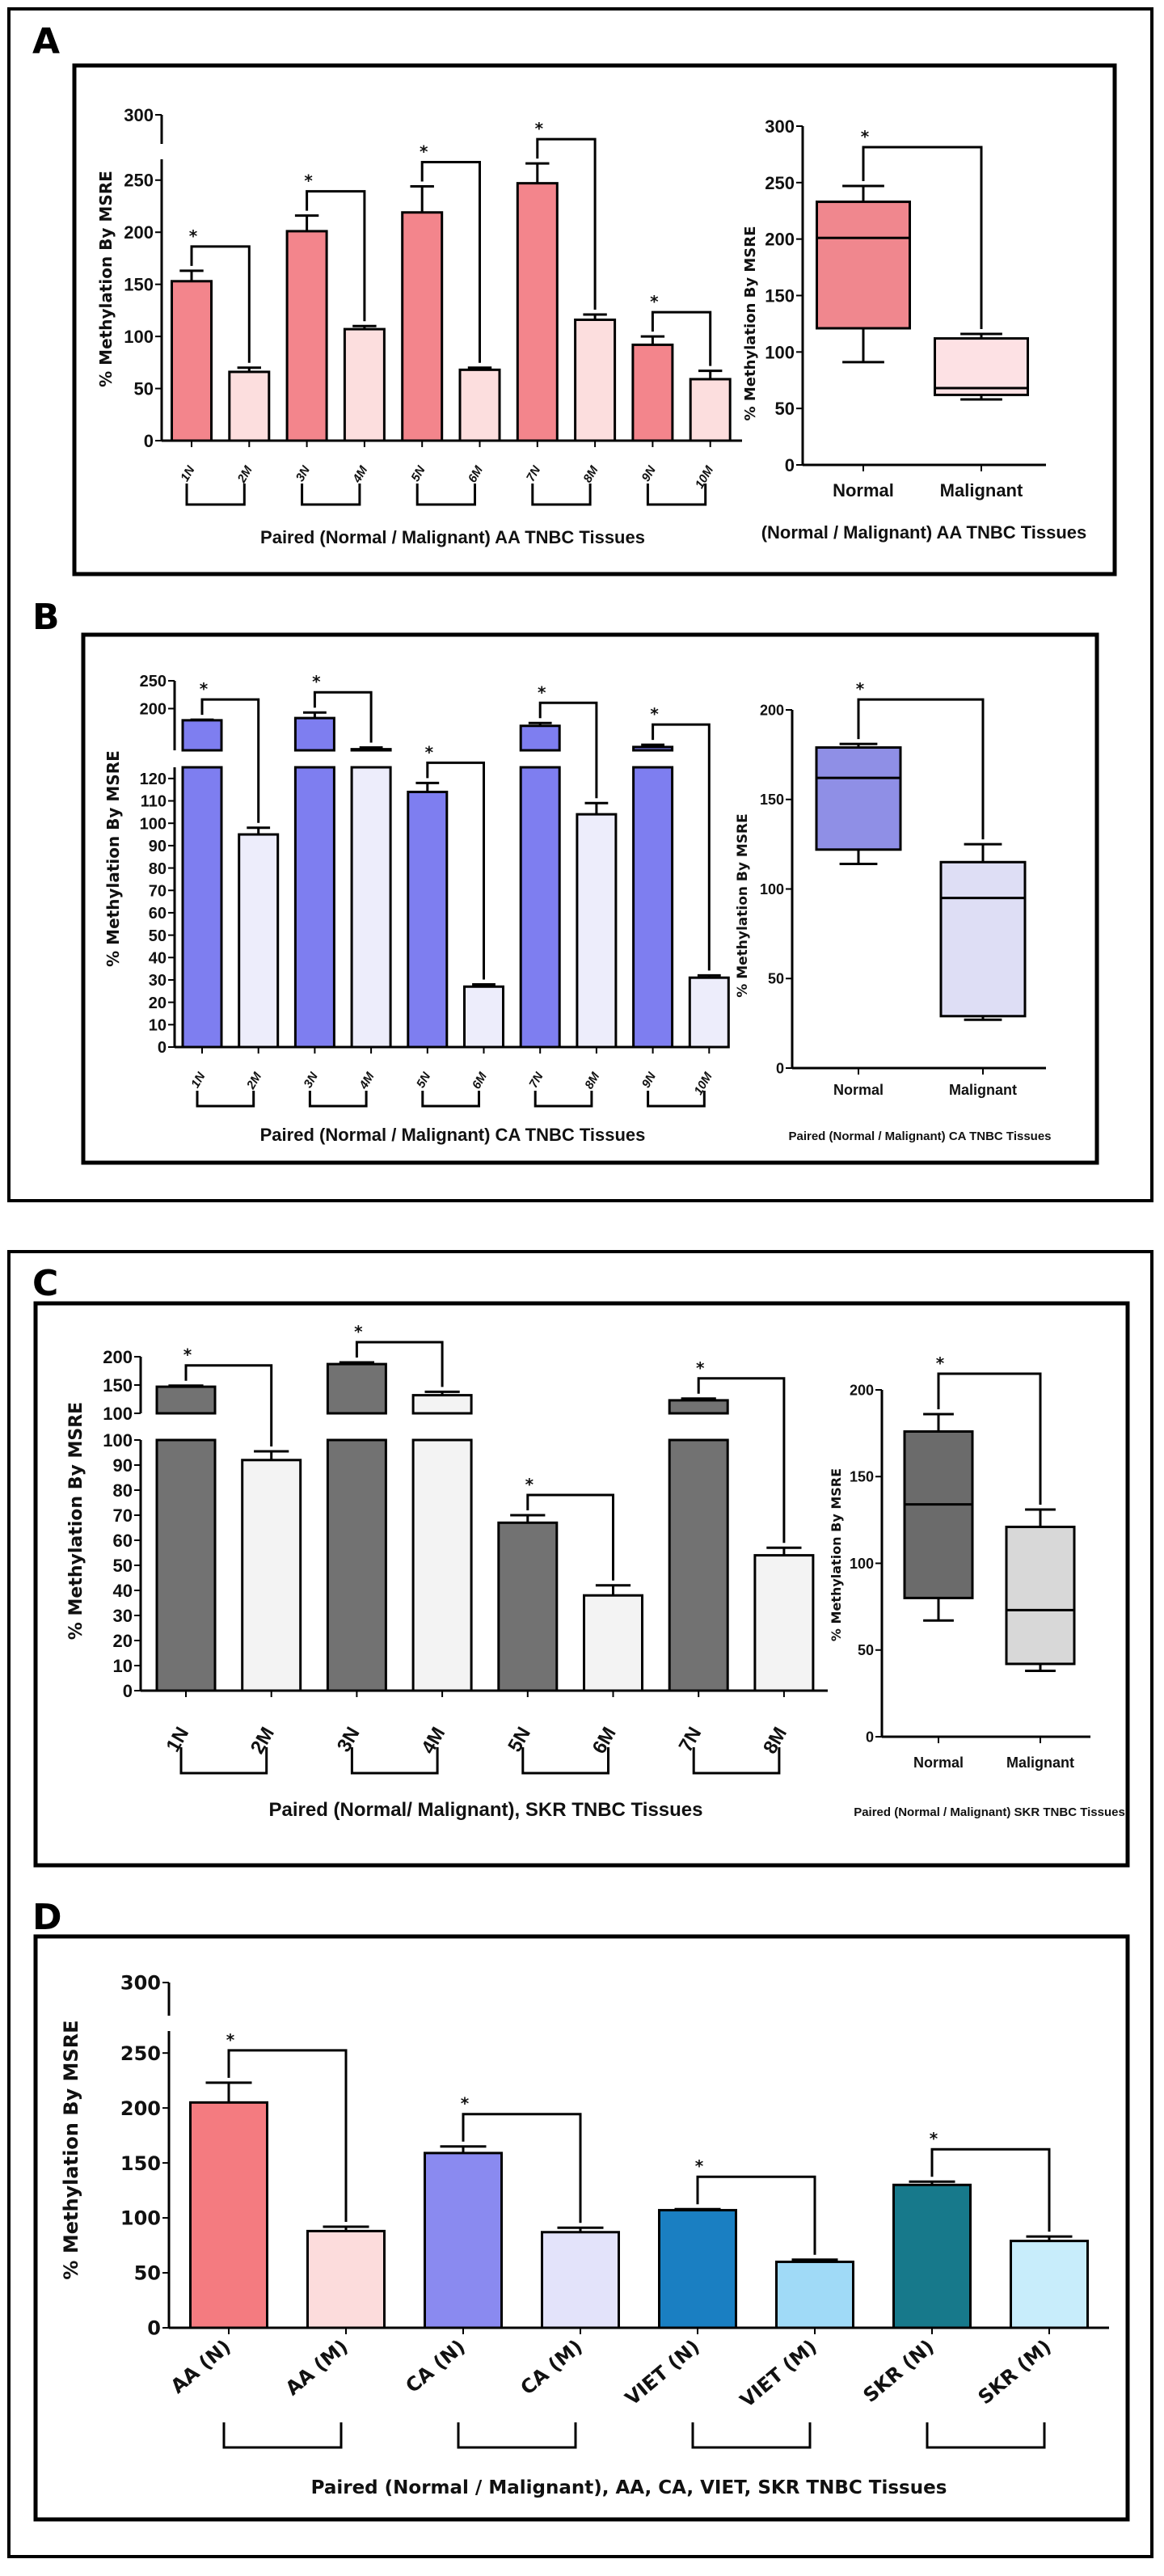 The height and width of the screenshot is (2576, 1164). I want to click on y-tick-label: 300, so click(139, 115).